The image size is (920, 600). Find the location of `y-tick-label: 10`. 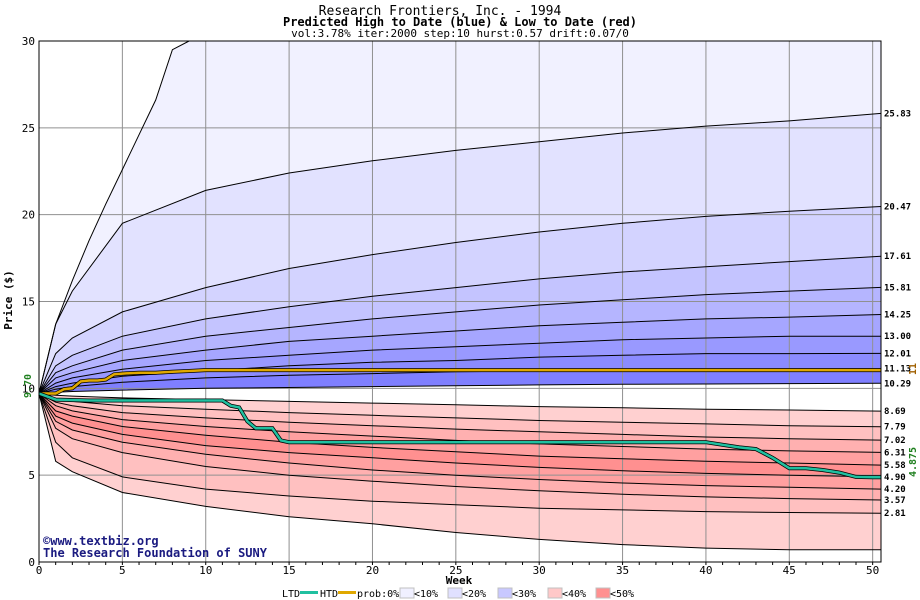

y-tick-label: 10 is located at coordinates (28, 388).